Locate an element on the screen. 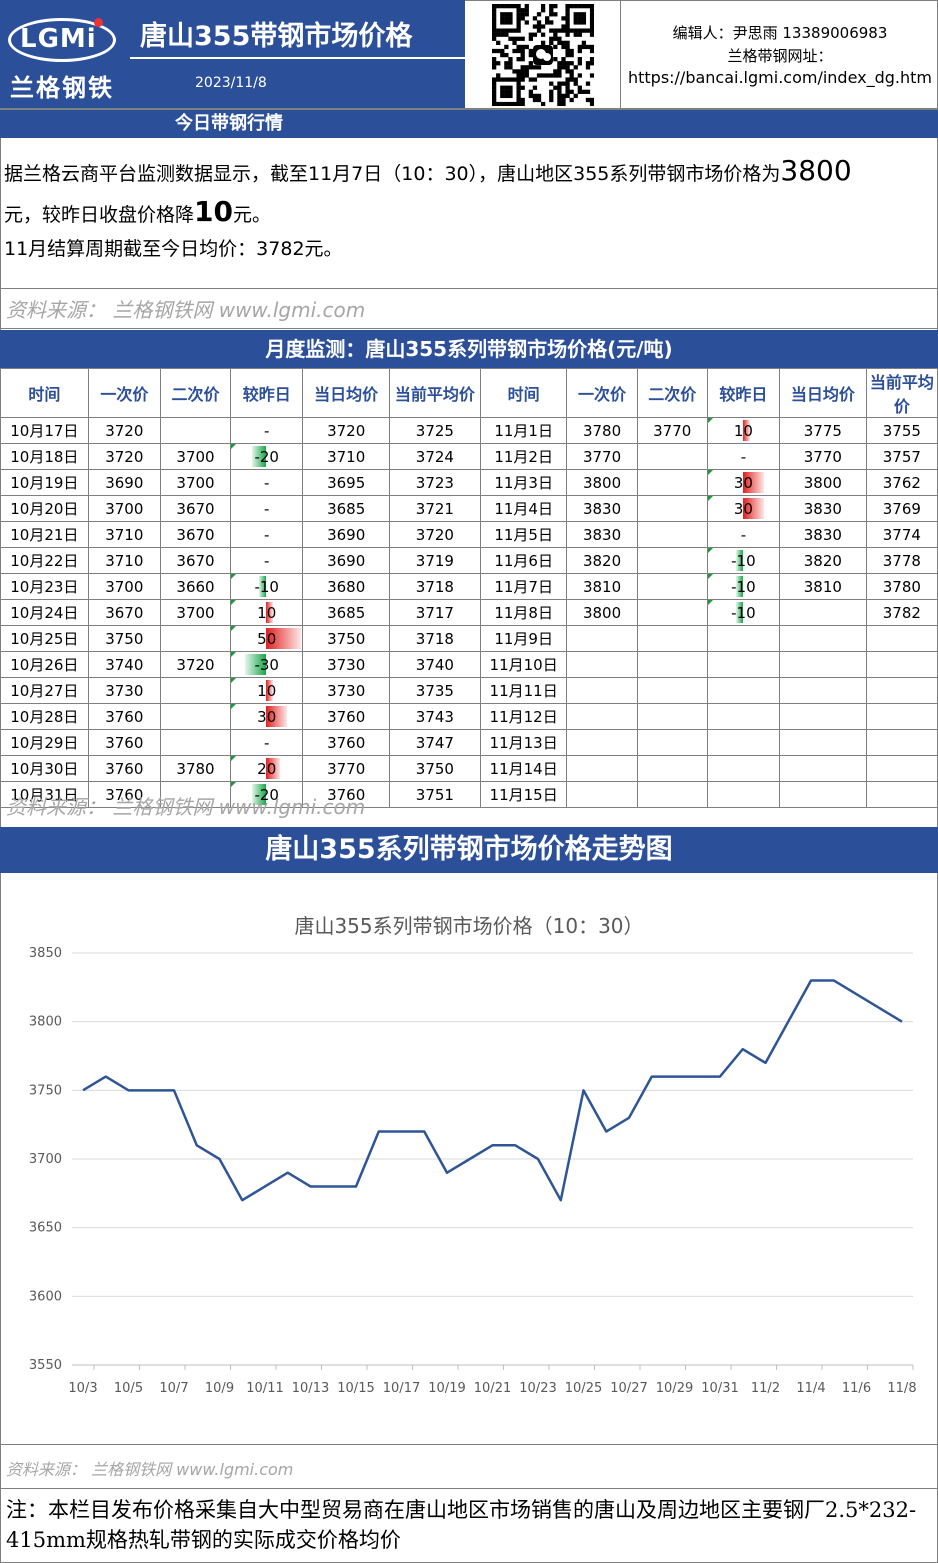 The image size is (938, 1563). column-header: 二次价 is located at coordinates (195, 393).